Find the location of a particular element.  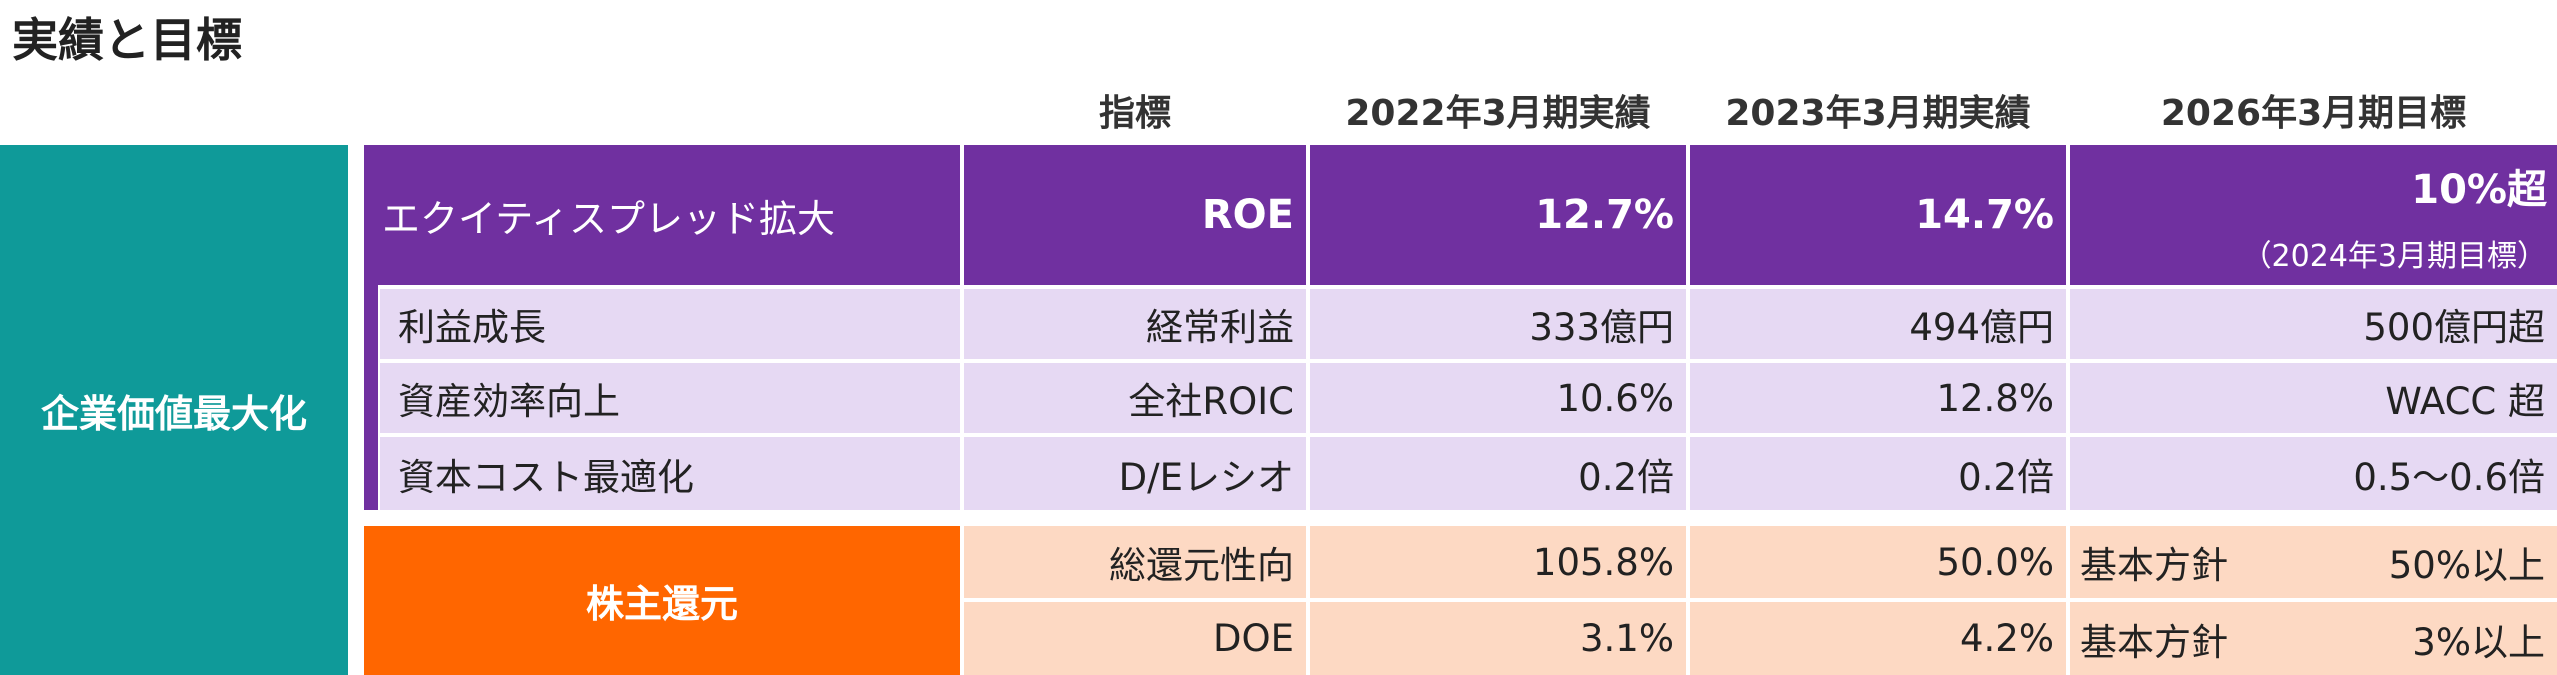

kpi-group-edge is located at coordinates (371, 397).